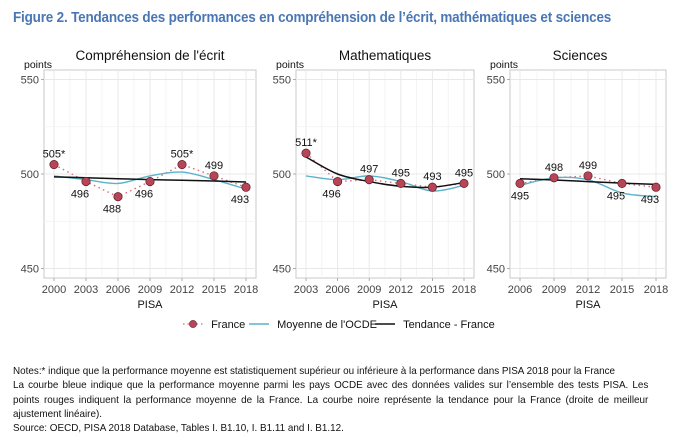 The image size is (678, 447). What do you see at coordinates (554, 168) in the screenshot?
I see `data-label: 498` at bounding box center [554, 168].